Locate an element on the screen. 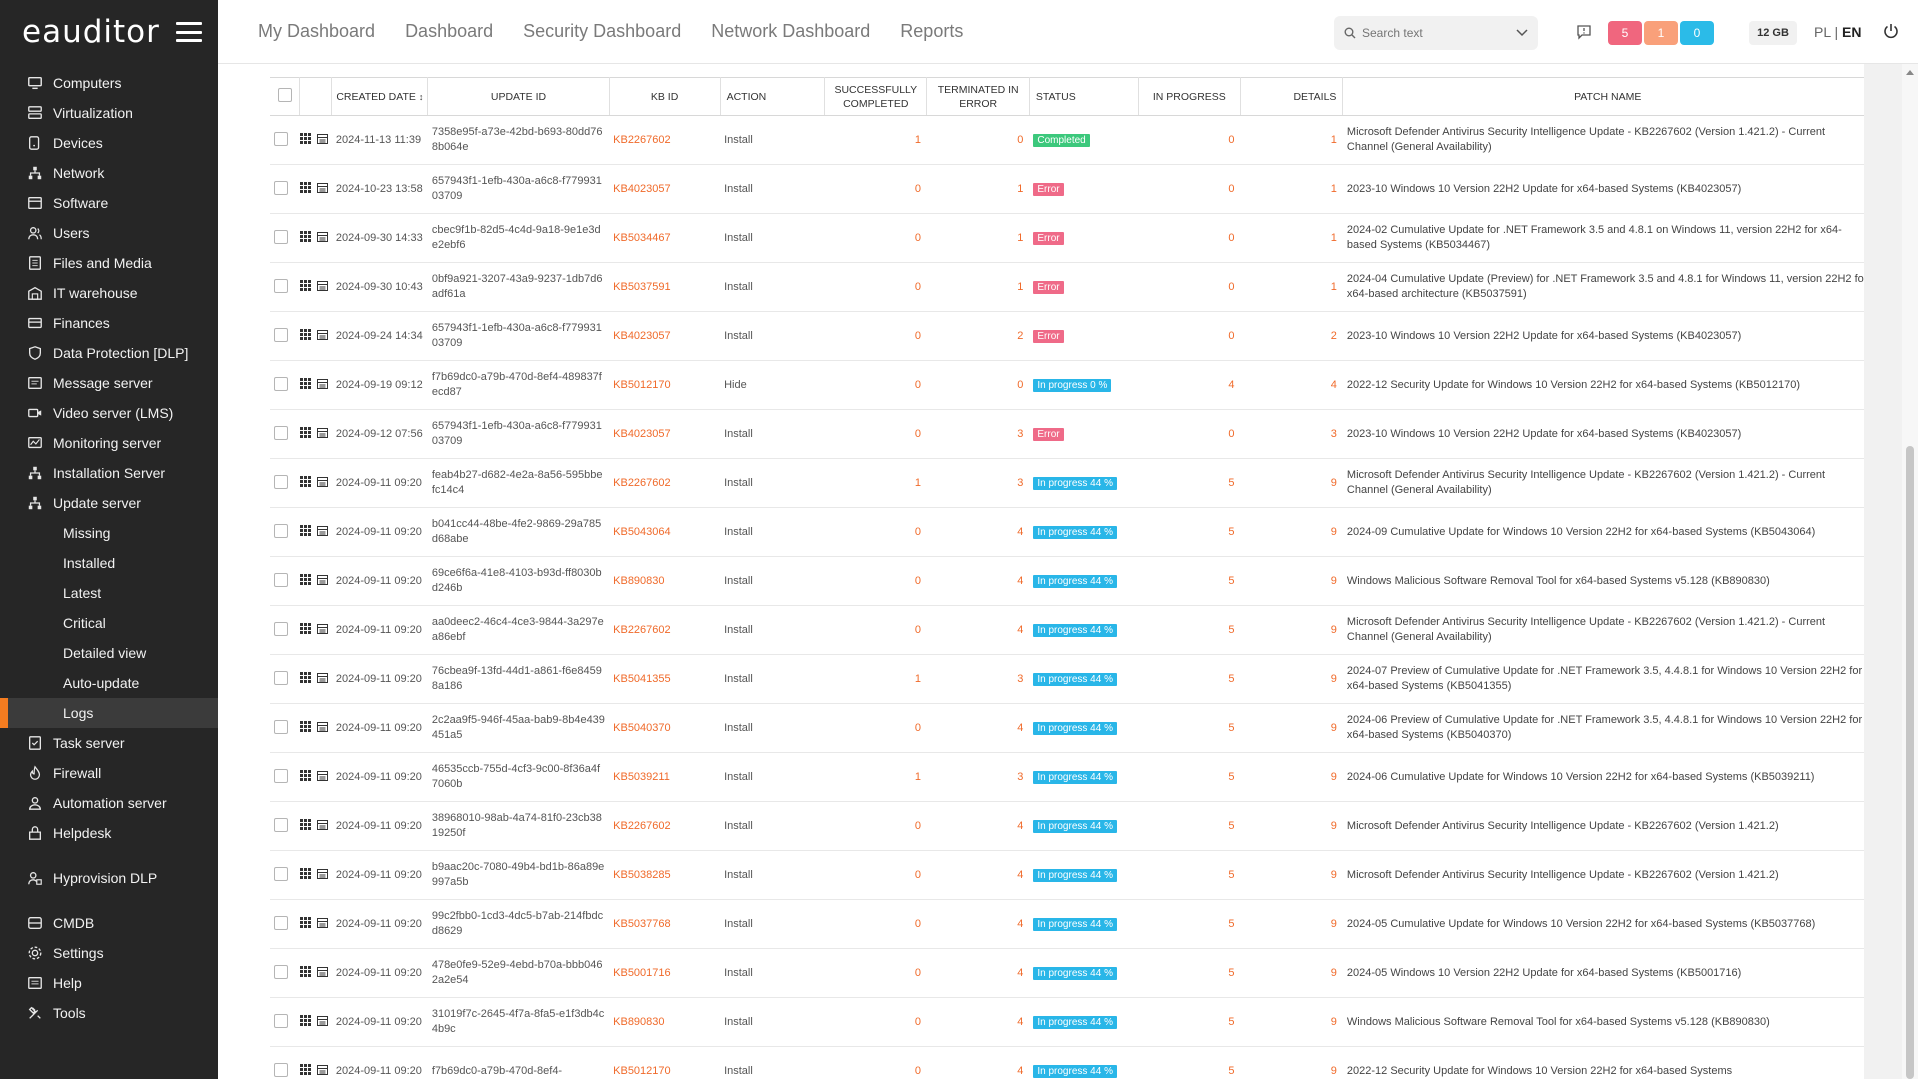 Image resolution: width=1918 pixels, height=1079 pixels. header-status: STATUS is located at coordinates (1084, 96).